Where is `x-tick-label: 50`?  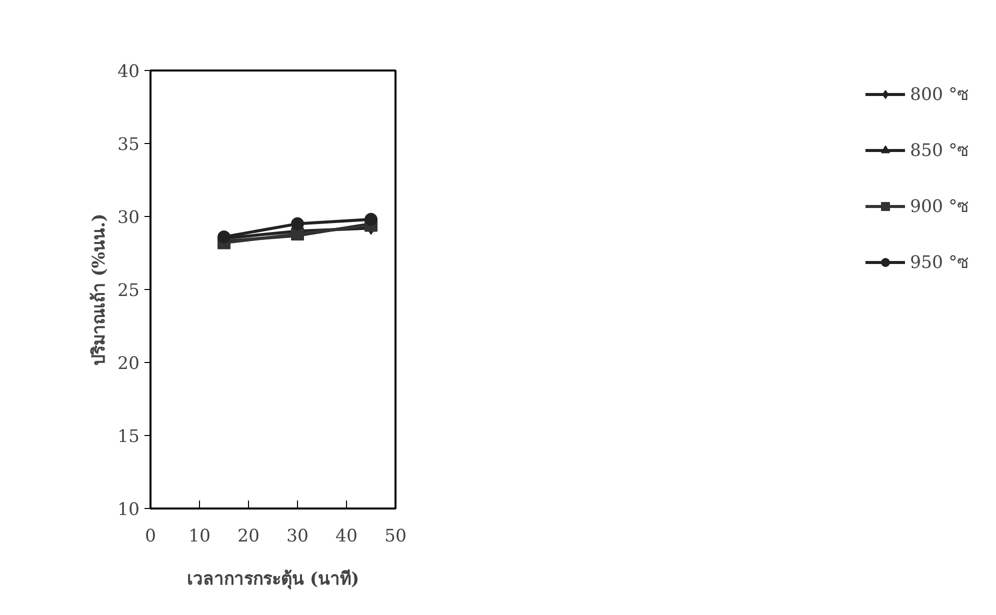
x-tick-label: 50 is located at coordinates (395, 536).